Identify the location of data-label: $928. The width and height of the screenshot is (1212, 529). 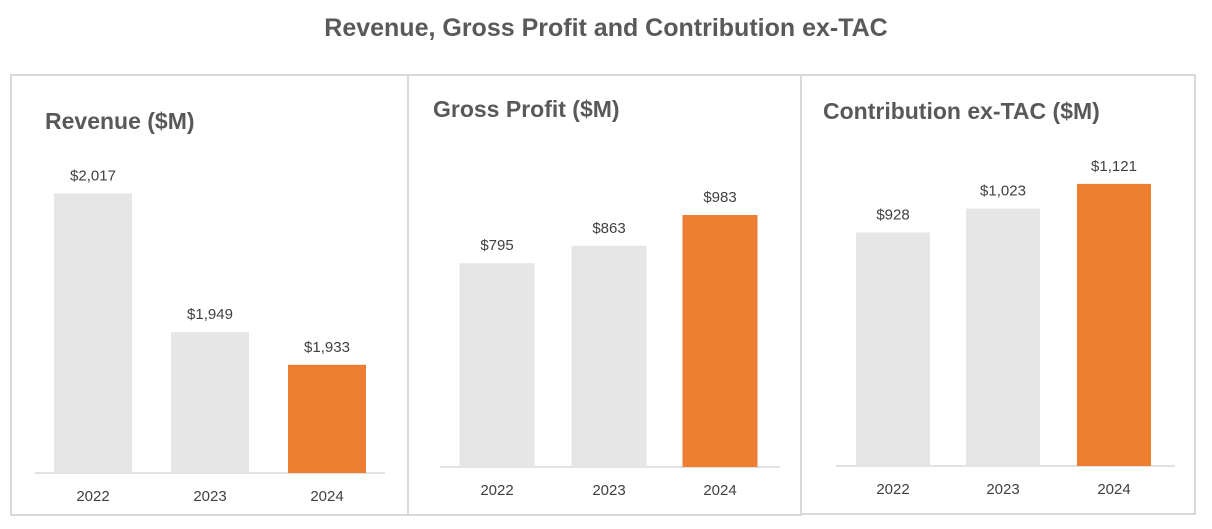
(892, 214).